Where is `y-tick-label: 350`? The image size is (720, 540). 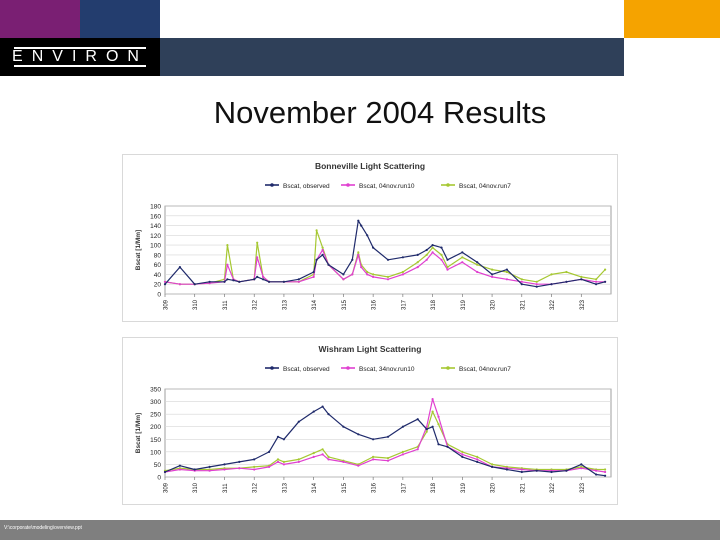
y-tick-label: 350 is located at coordinates (155, 390).